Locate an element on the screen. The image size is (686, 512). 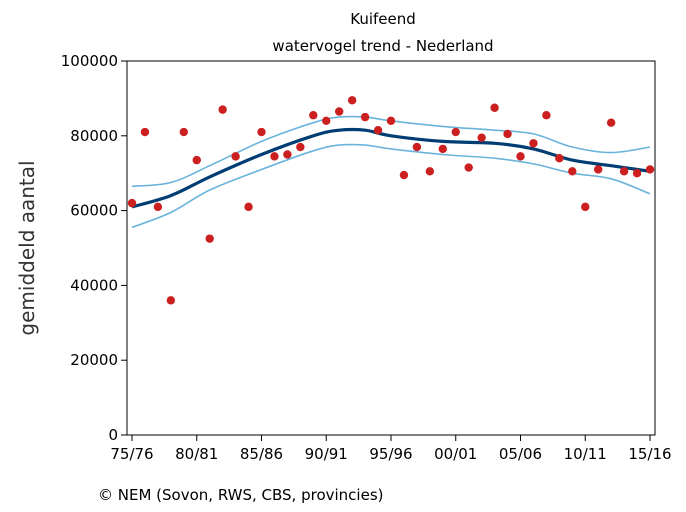
x-tick-label: 75/76 is located at coordinates (131, 454).